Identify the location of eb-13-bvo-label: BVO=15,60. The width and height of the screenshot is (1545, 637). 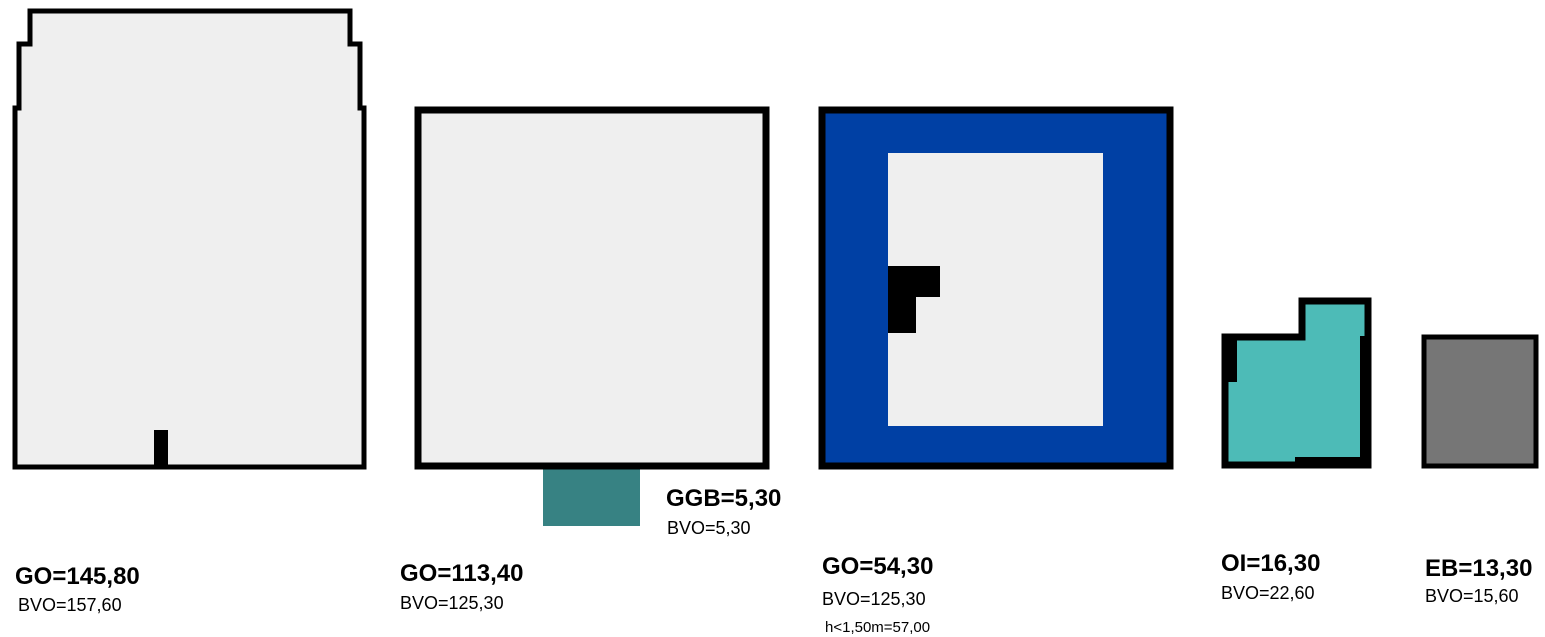
(1472, 596).